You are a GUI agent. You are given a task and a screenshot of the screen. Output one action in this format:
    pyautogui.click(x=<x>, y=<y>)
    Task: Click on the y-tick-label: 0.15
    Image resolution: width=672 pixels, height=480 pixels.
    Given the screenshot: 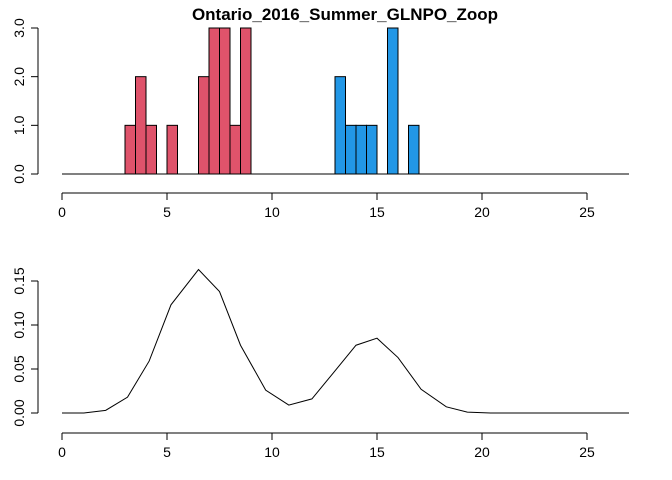 What is the action you would take?
    pyautogui.click(x=19, y=280)
    